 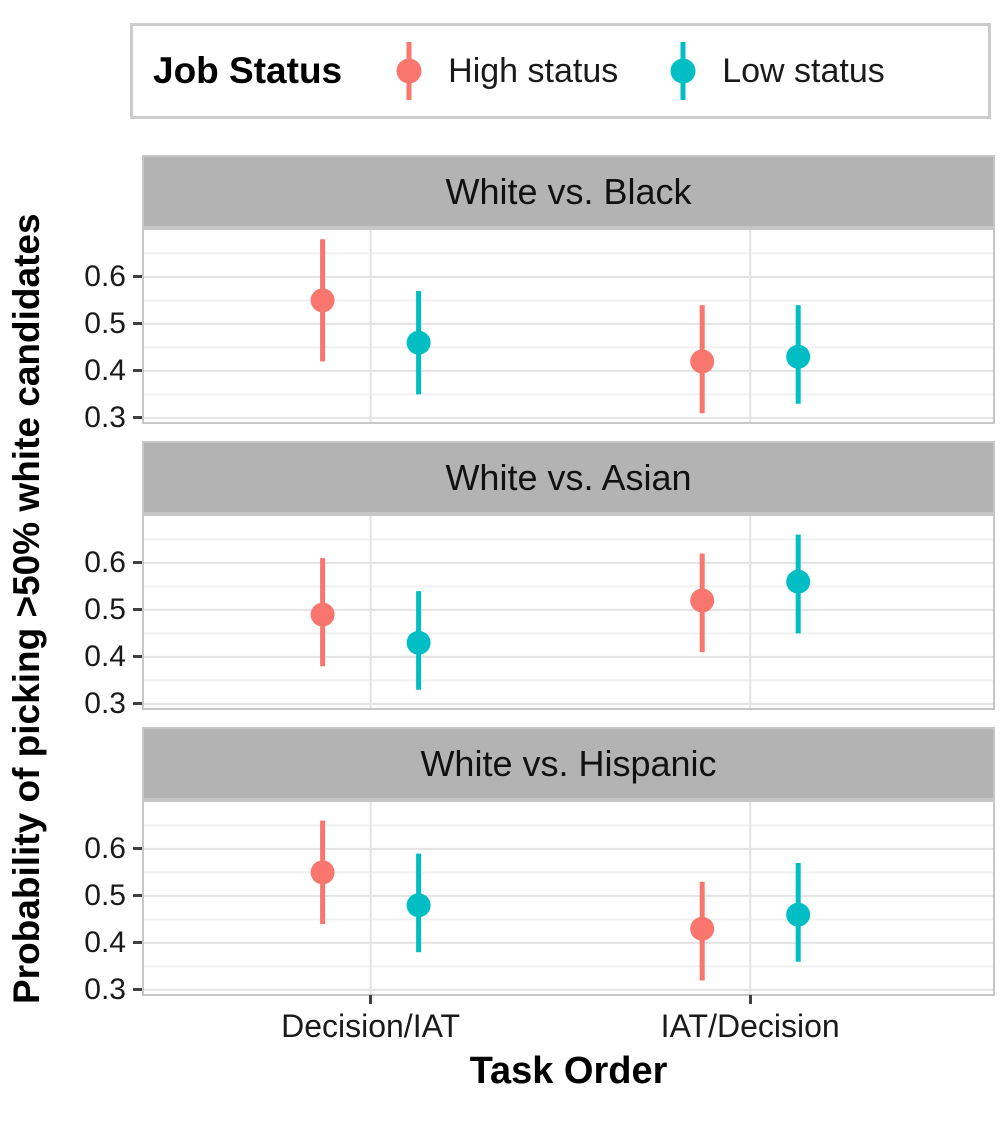 I want to click on facet-plot-white-vs-black, so click(x=568, y=326).